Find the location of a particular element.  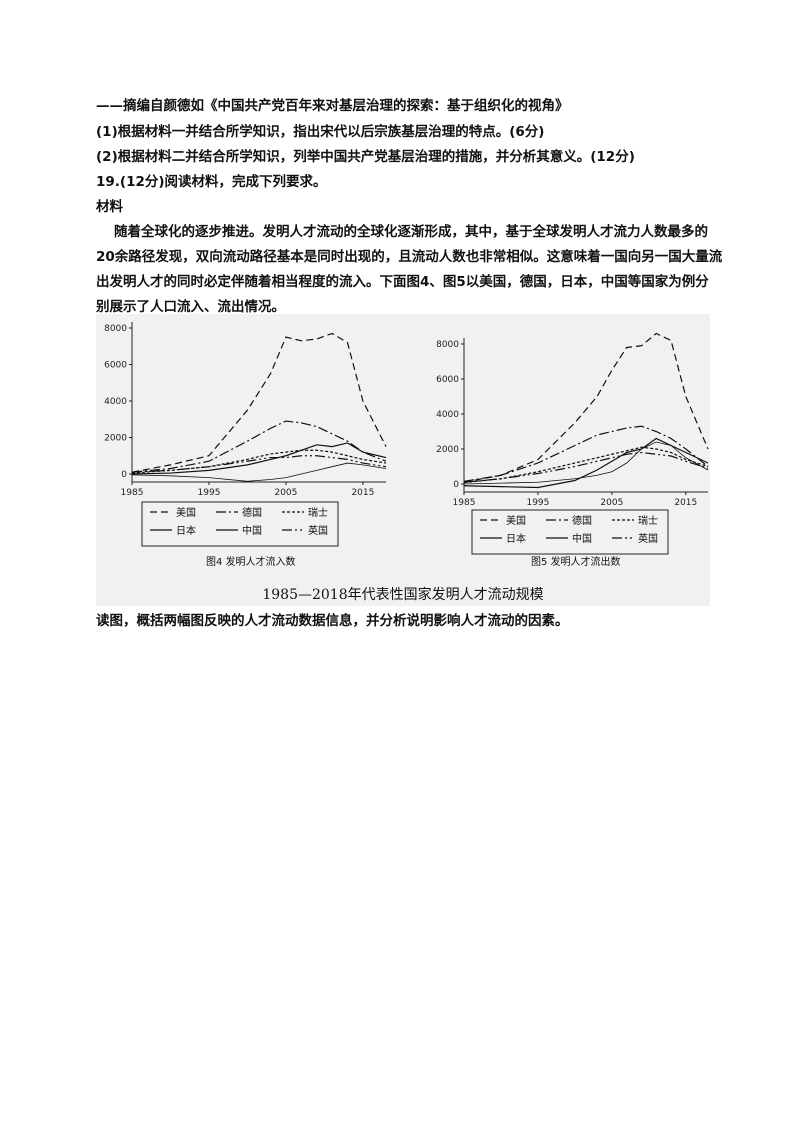

chart-caption: 图4 发明人才流入数 is located at coordinates (251, 561).